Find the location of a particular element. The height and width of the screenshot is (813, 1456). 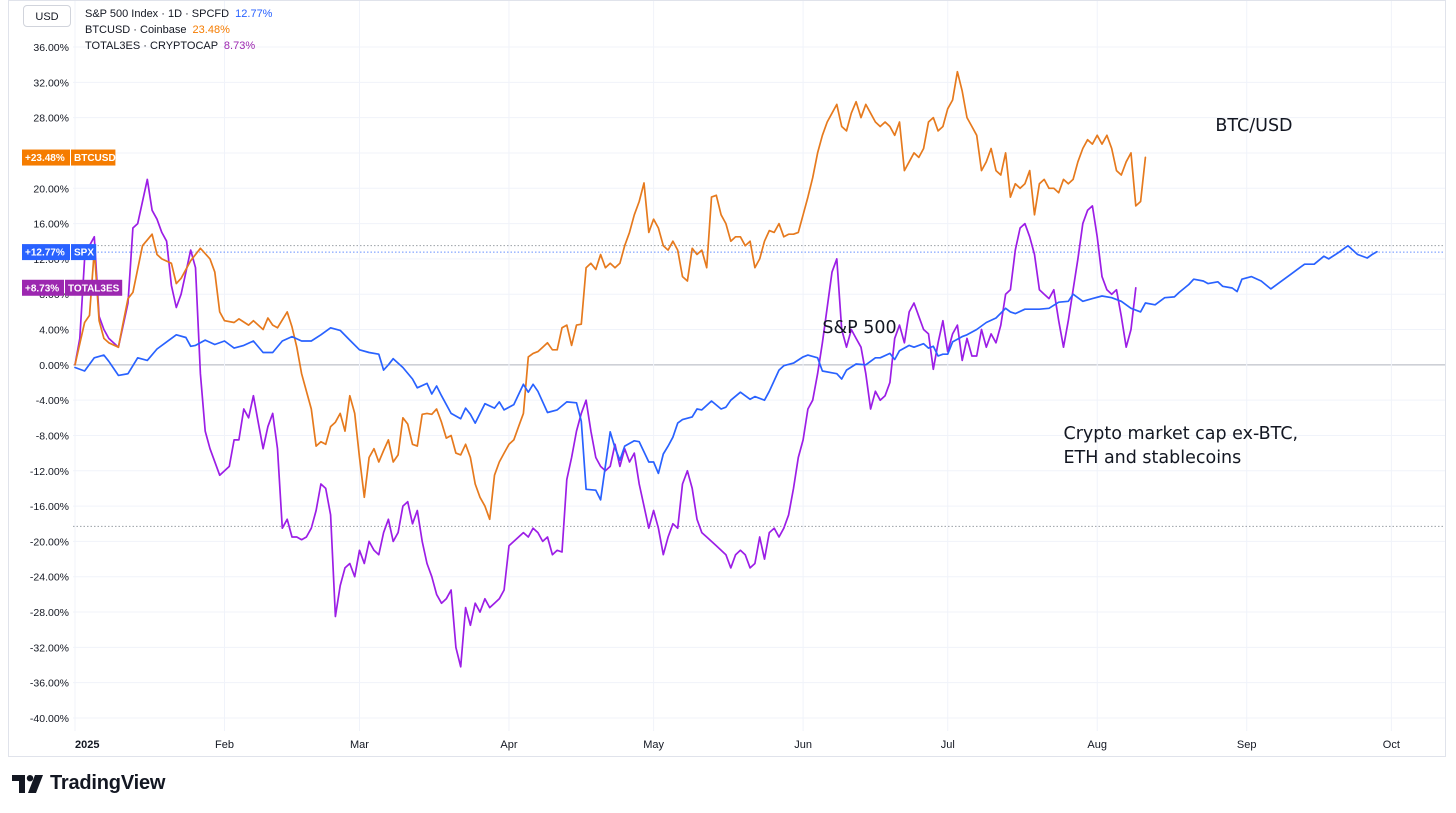

brand-name: TradingView is located at coordinates (108, 783).